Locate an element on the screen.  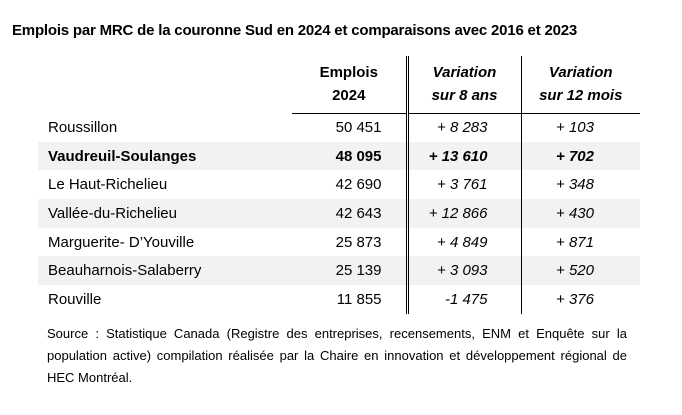
cell-var8: + 3 093 is located at coordinates (463, 271).